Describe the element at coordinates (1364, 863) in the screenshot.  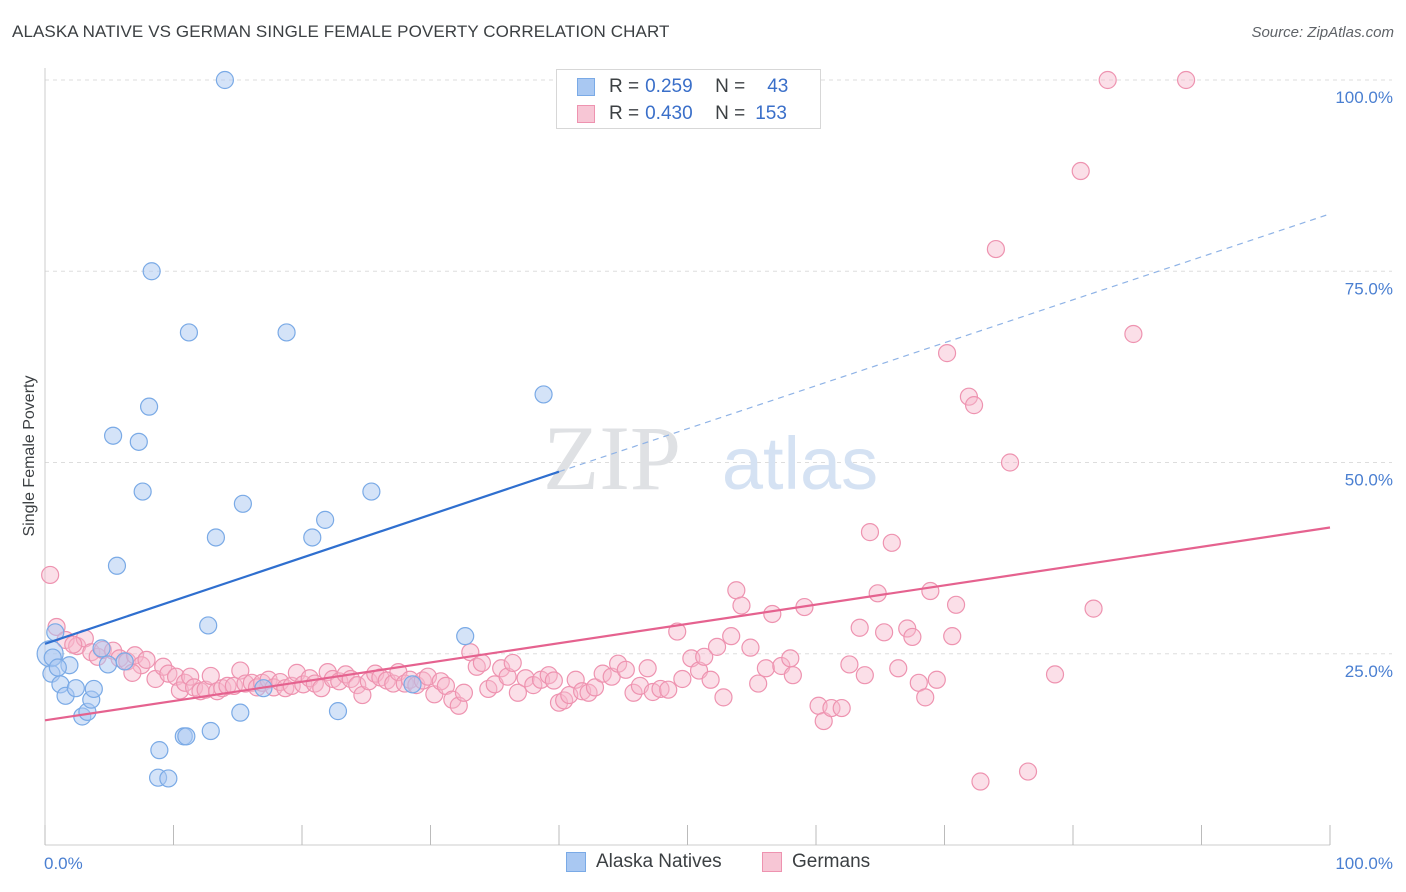
I see `x-tick-label-max: 100.0%` at that location.